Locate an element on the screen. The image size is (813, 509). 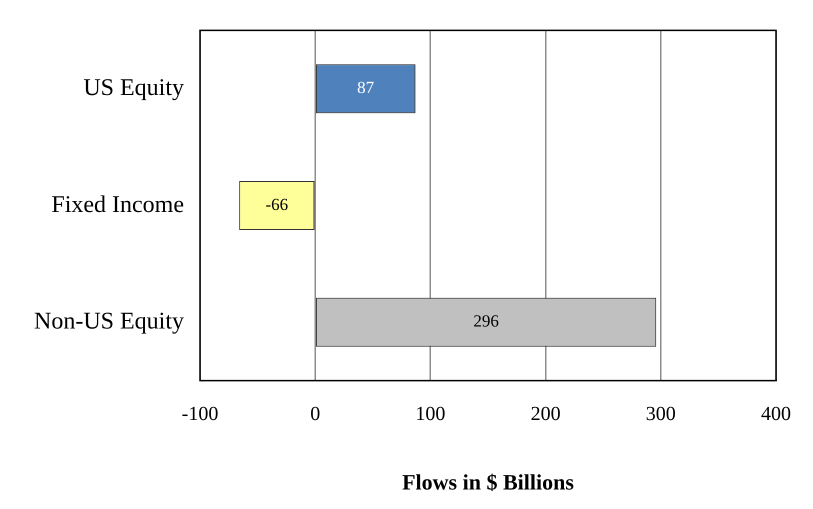
x-tick-label: 100 is located at coordinates (430, 413).